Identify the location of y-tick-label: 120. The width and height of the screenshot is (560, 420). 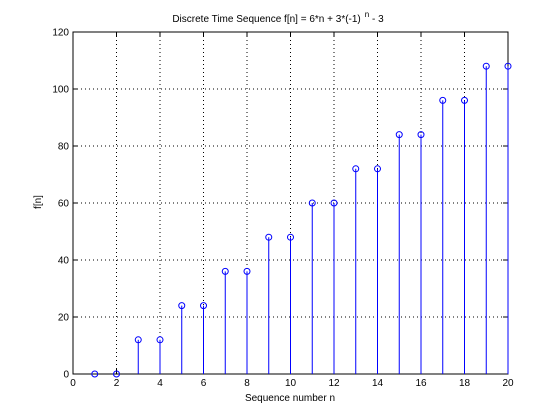
(60, 33).